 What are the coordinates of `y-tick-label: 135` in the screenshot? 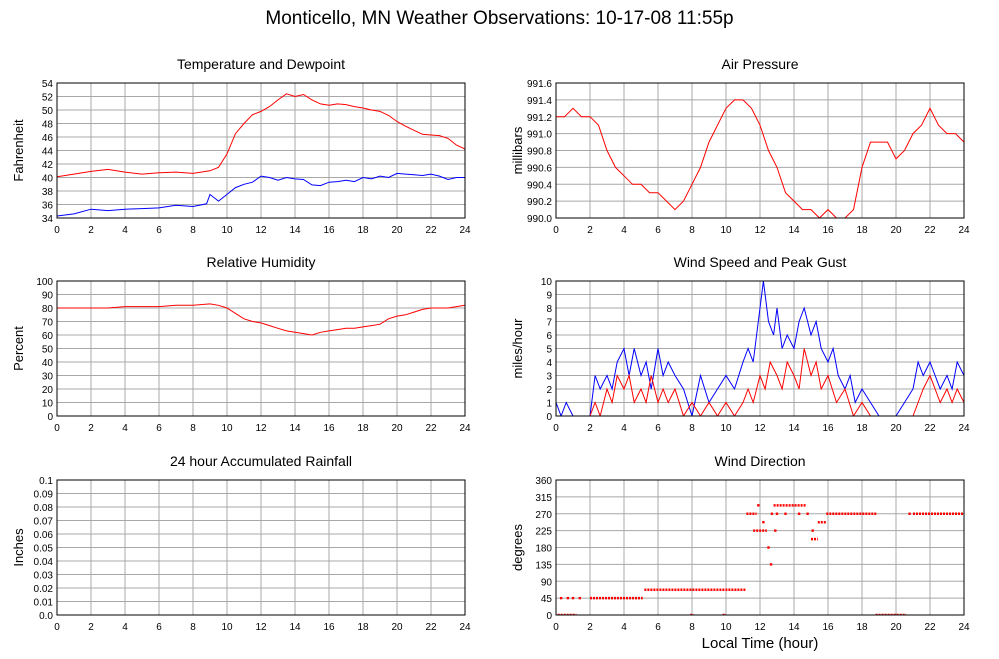 It's located at (543, 565).